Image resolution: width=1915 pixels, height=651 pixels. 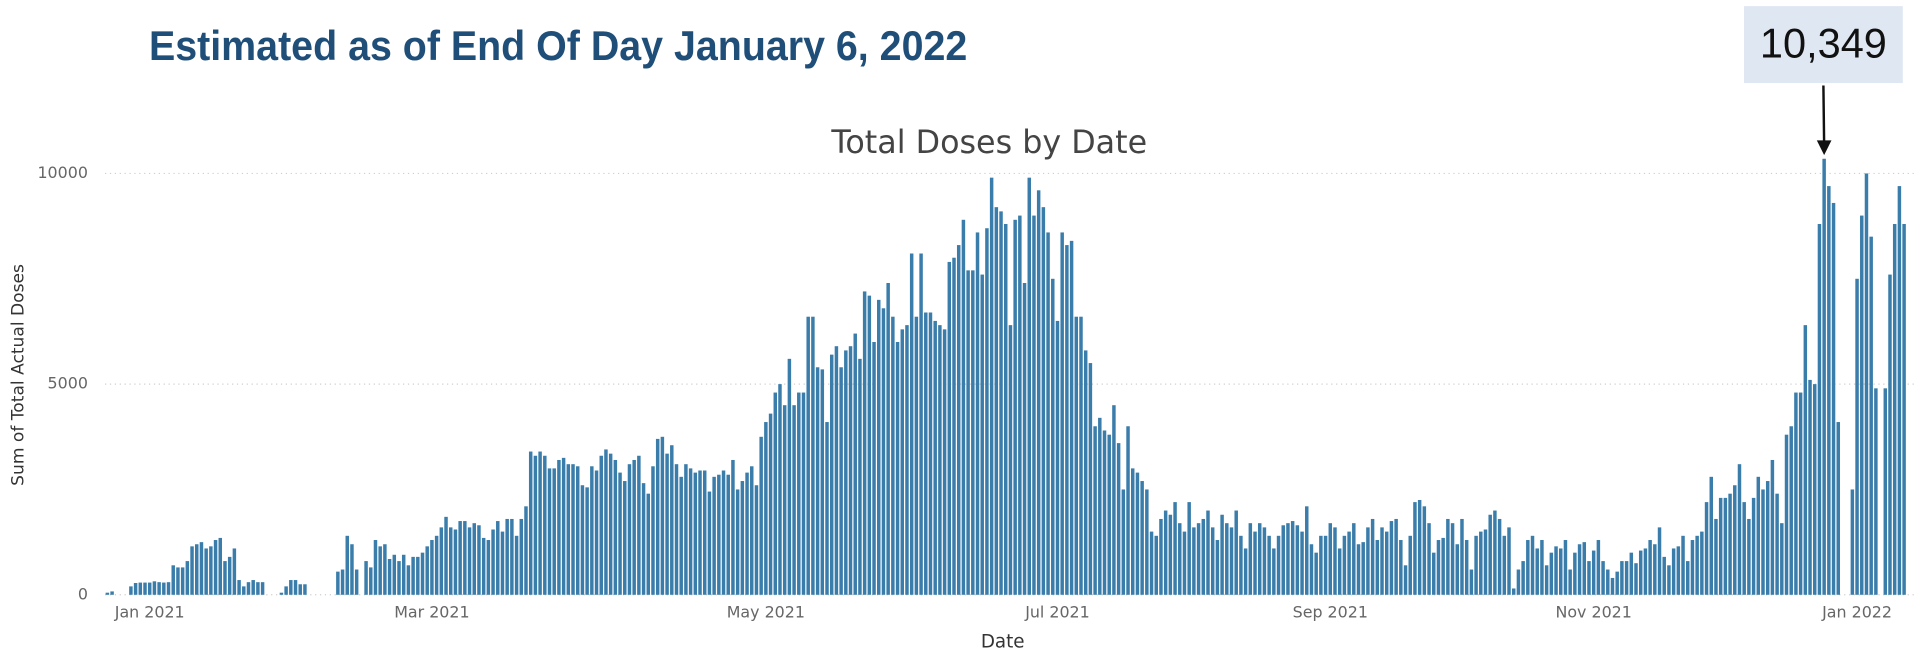 I want to click on x-tick-label: Mar 2021, so click(x=431, y=612).